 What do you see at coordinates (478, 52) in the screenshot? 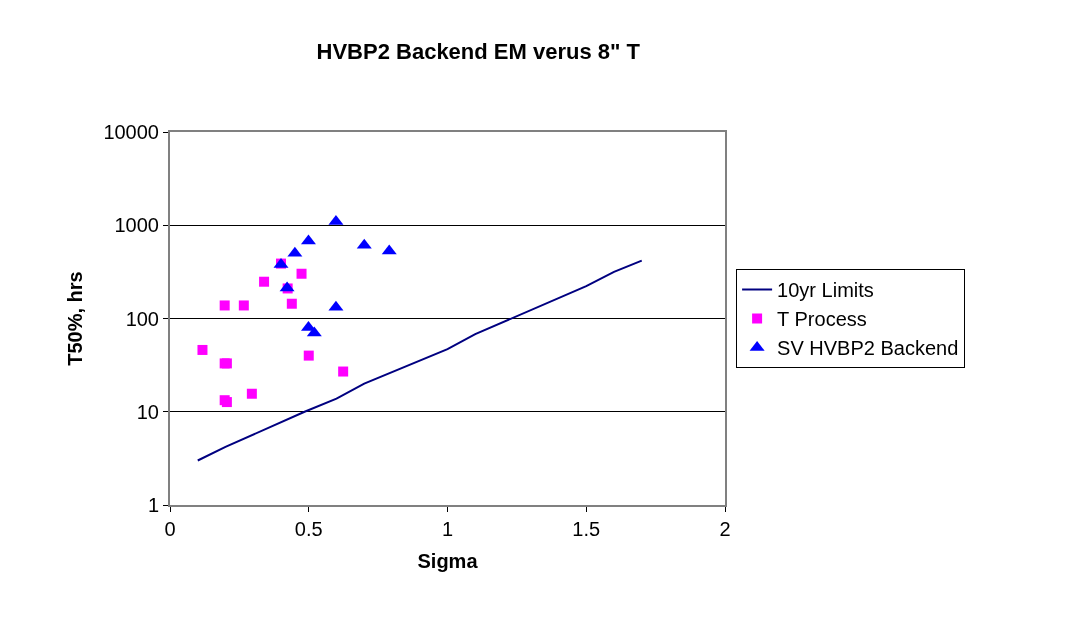
I see `chart-title: HVBP2 Backend EM verus 8" T` at bounding box center [478, 52].